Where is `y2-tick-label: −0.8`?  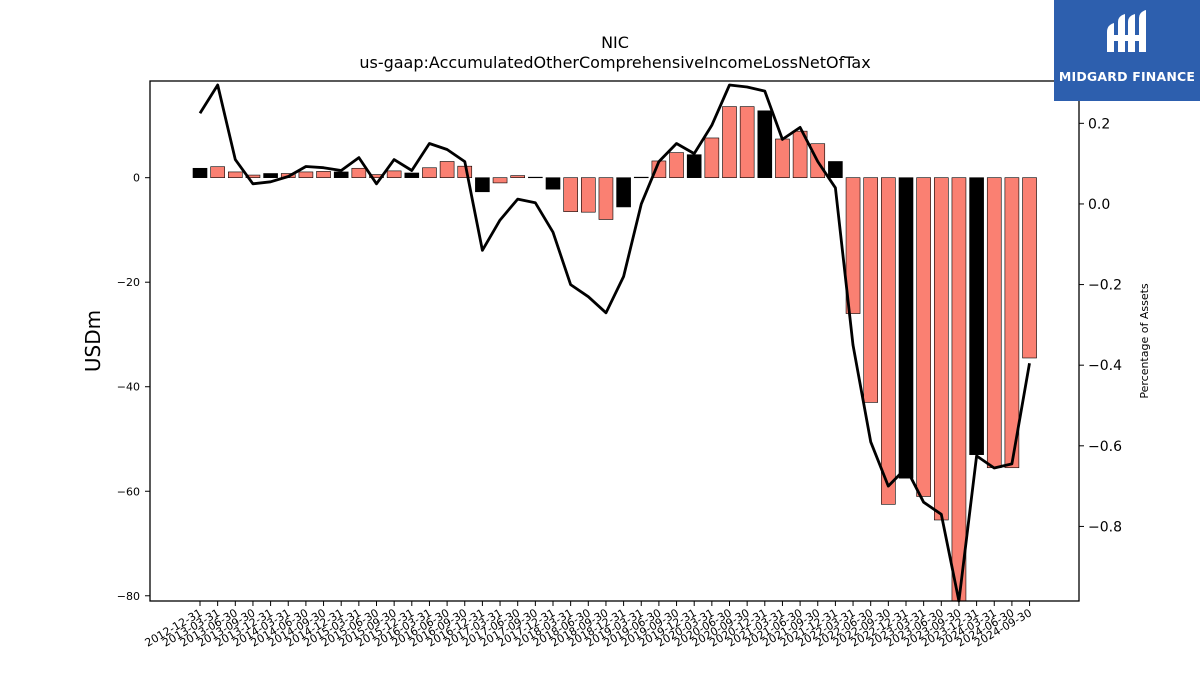
y2-tick-label: −0.8 is located at coordinates (1105, 527).